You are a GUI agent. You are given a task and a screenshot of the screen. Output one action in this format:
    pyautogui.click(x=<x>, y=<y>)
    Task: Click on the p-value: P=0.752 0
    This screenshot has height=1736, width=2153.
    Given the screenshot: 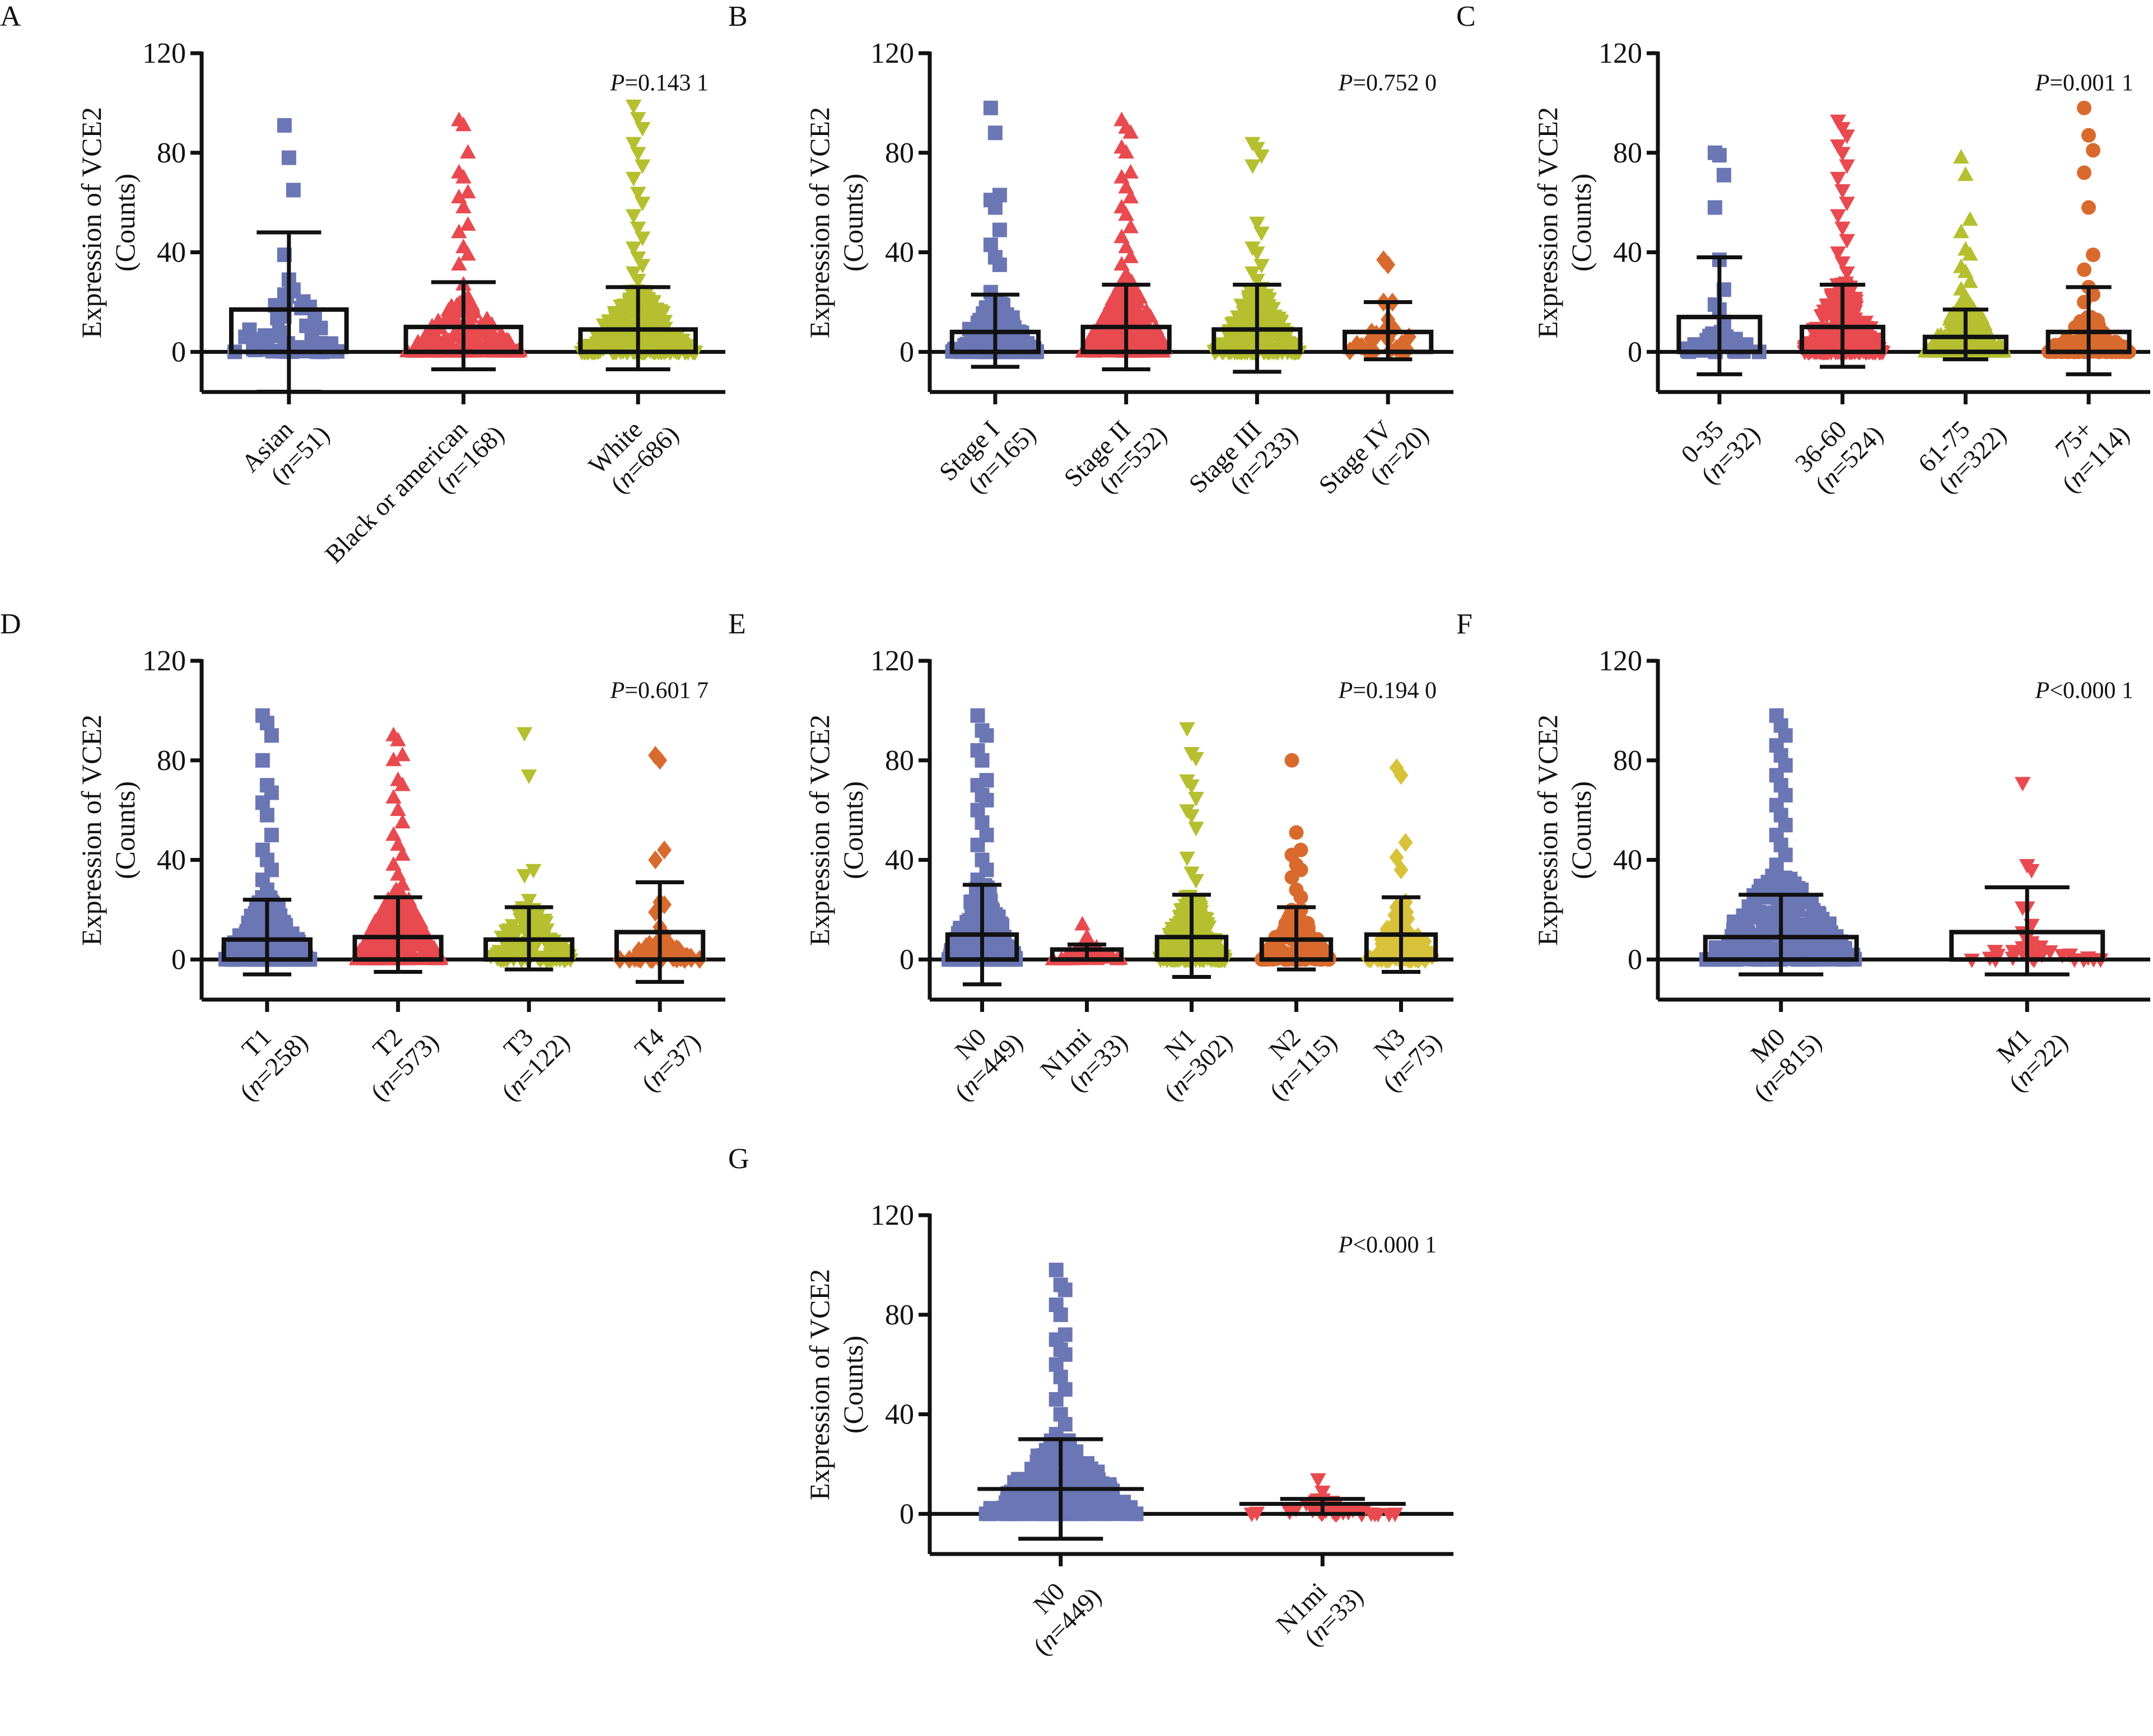 What is the action you would take?
    pyautogui.click(x=1387, y=84)
    